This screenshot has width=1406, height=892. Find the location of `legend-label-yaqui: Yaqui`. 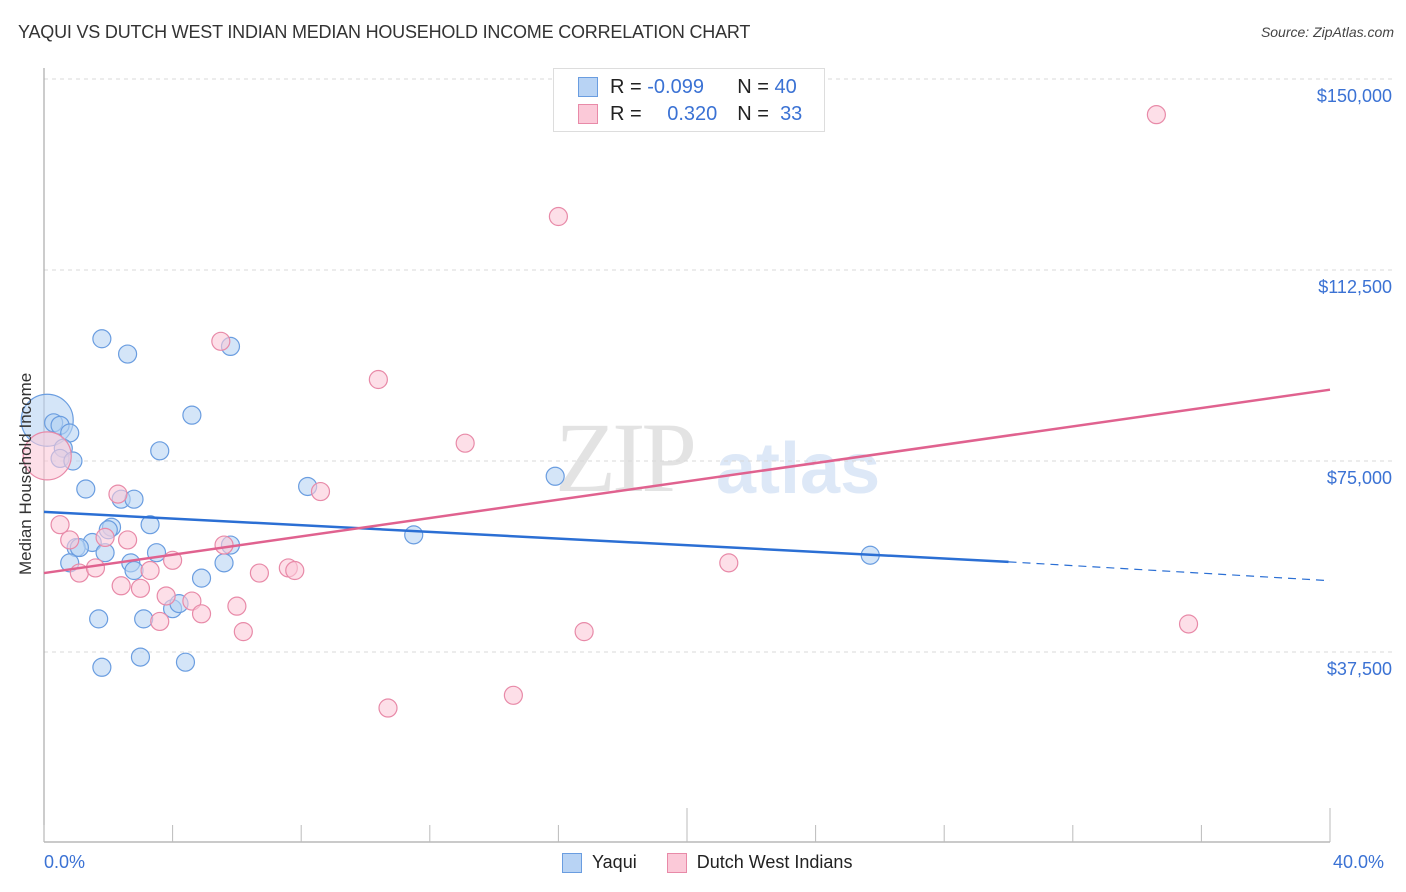

legend-label-yaqui: Yaqui is located at coordinates (614, 862).